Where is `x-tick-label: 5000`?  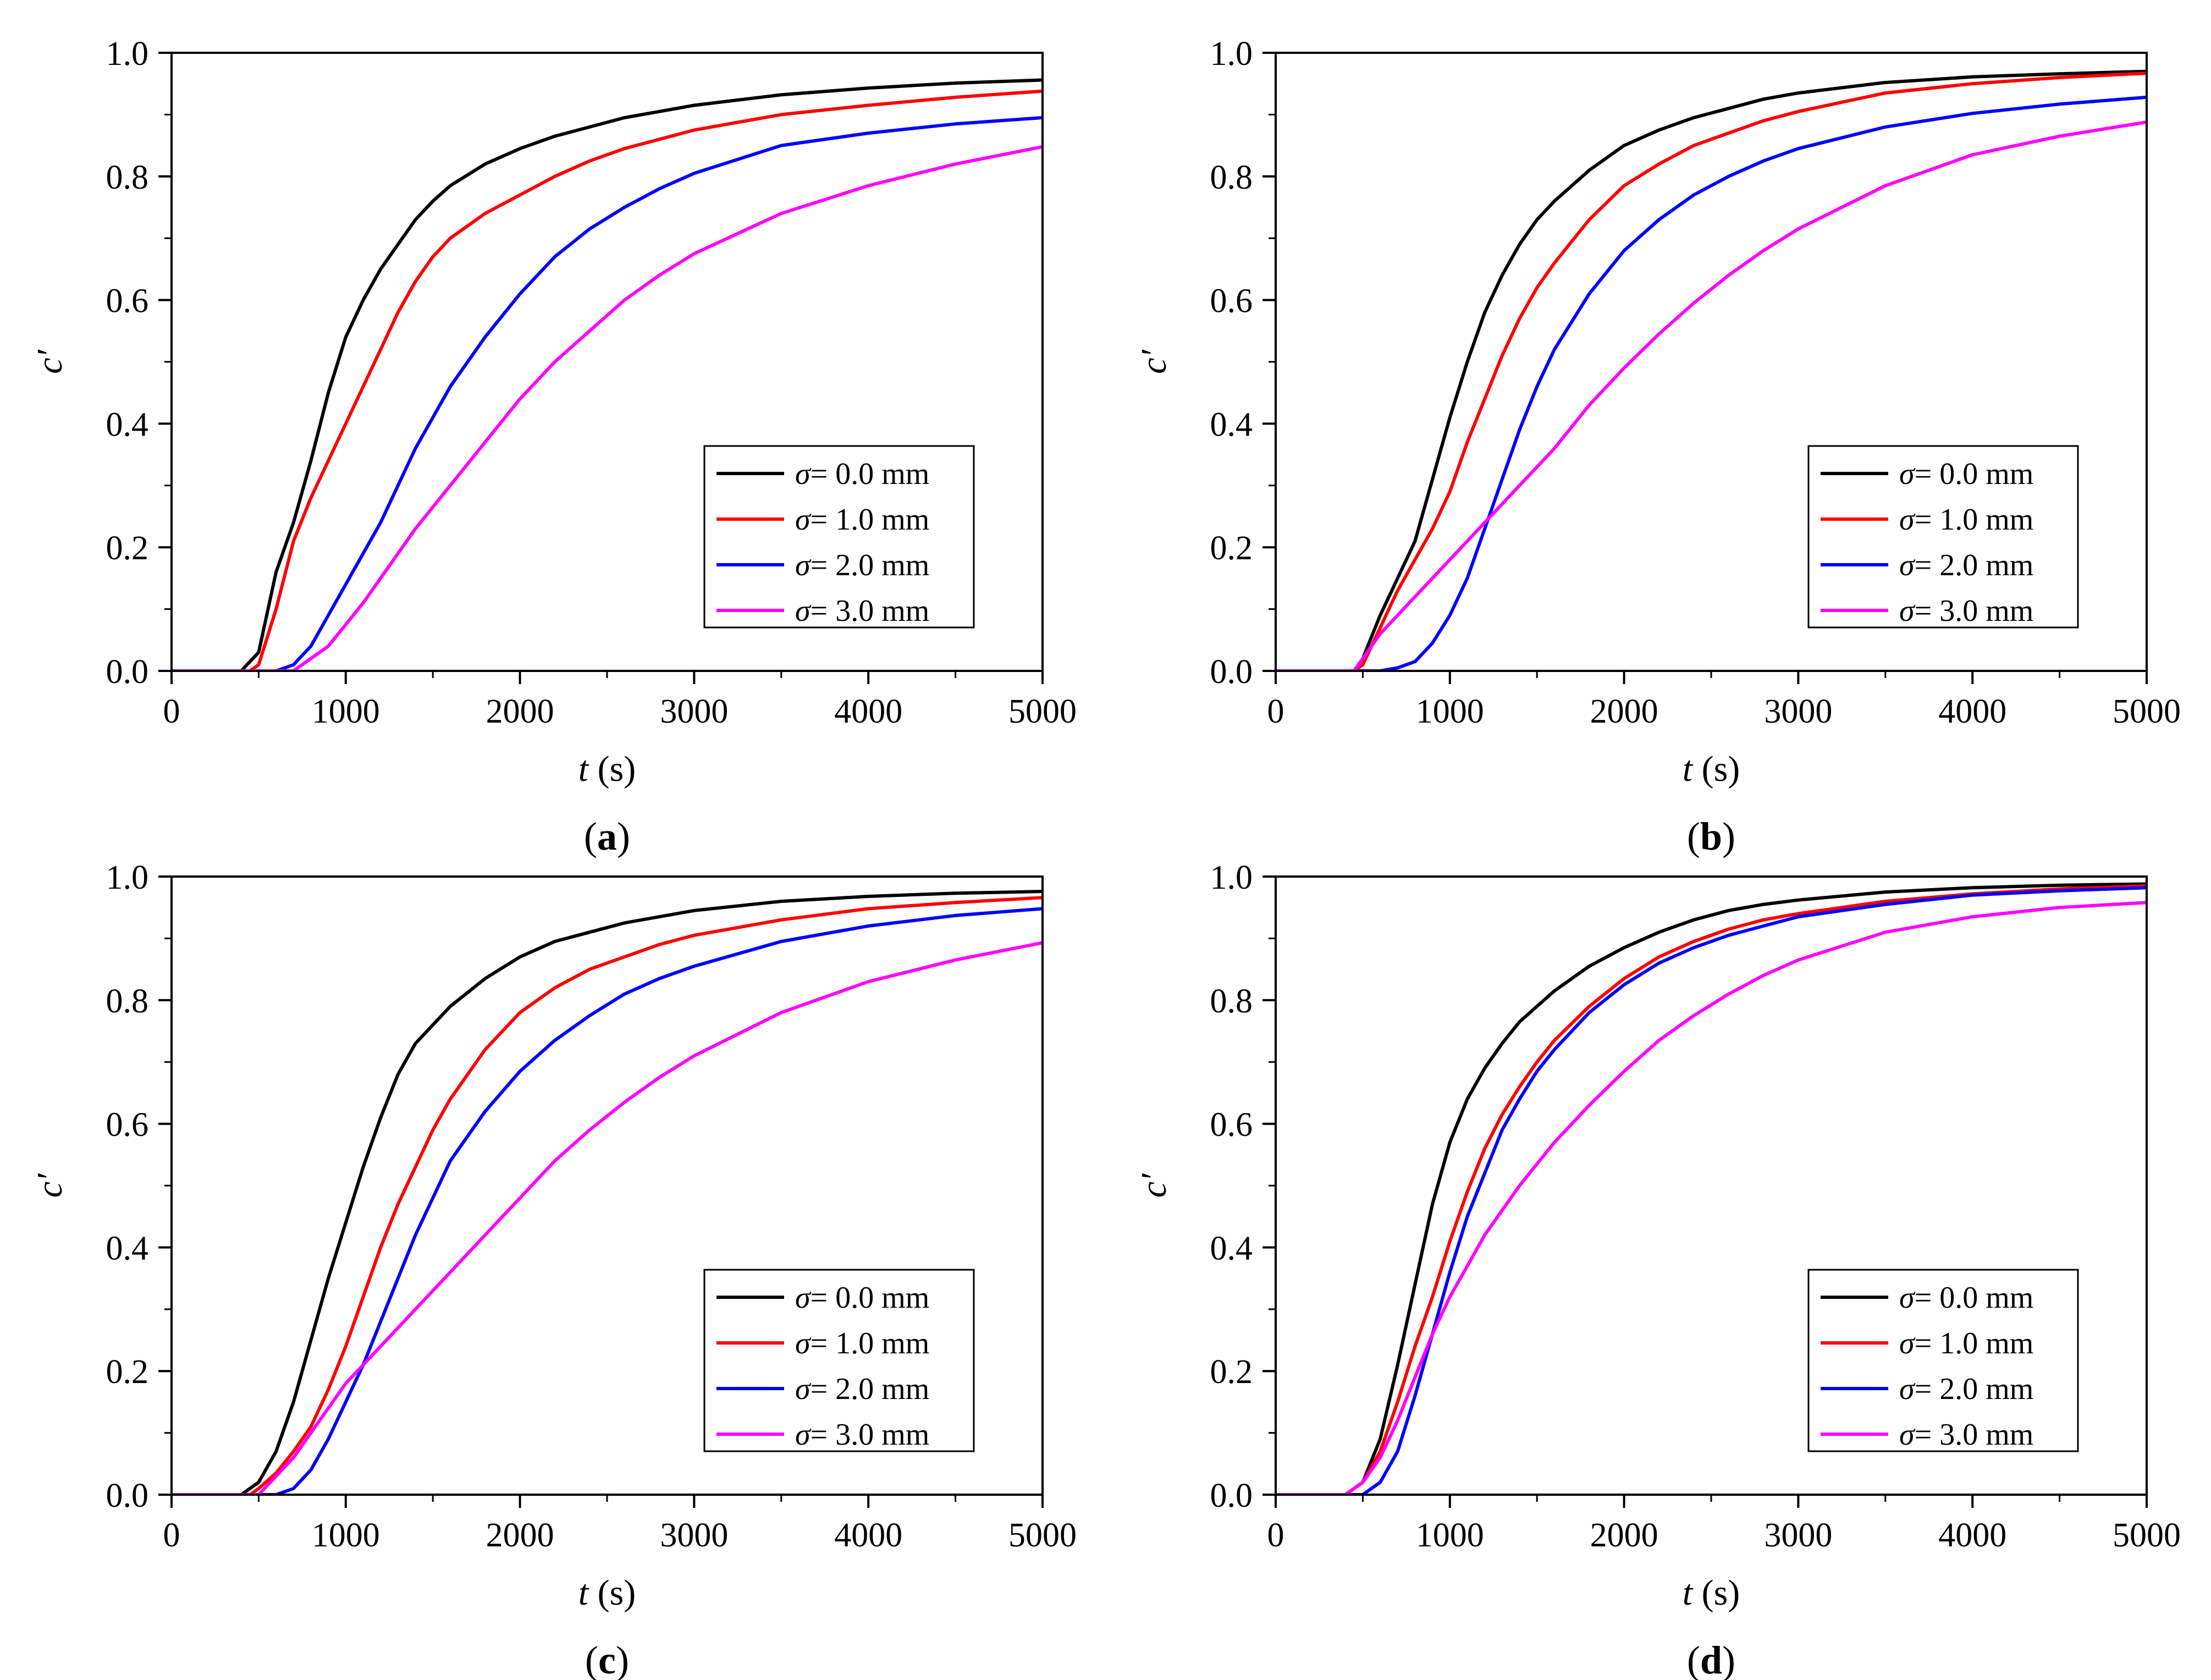
x-tick-label: 5000 is located at coordinates (2147, 711).